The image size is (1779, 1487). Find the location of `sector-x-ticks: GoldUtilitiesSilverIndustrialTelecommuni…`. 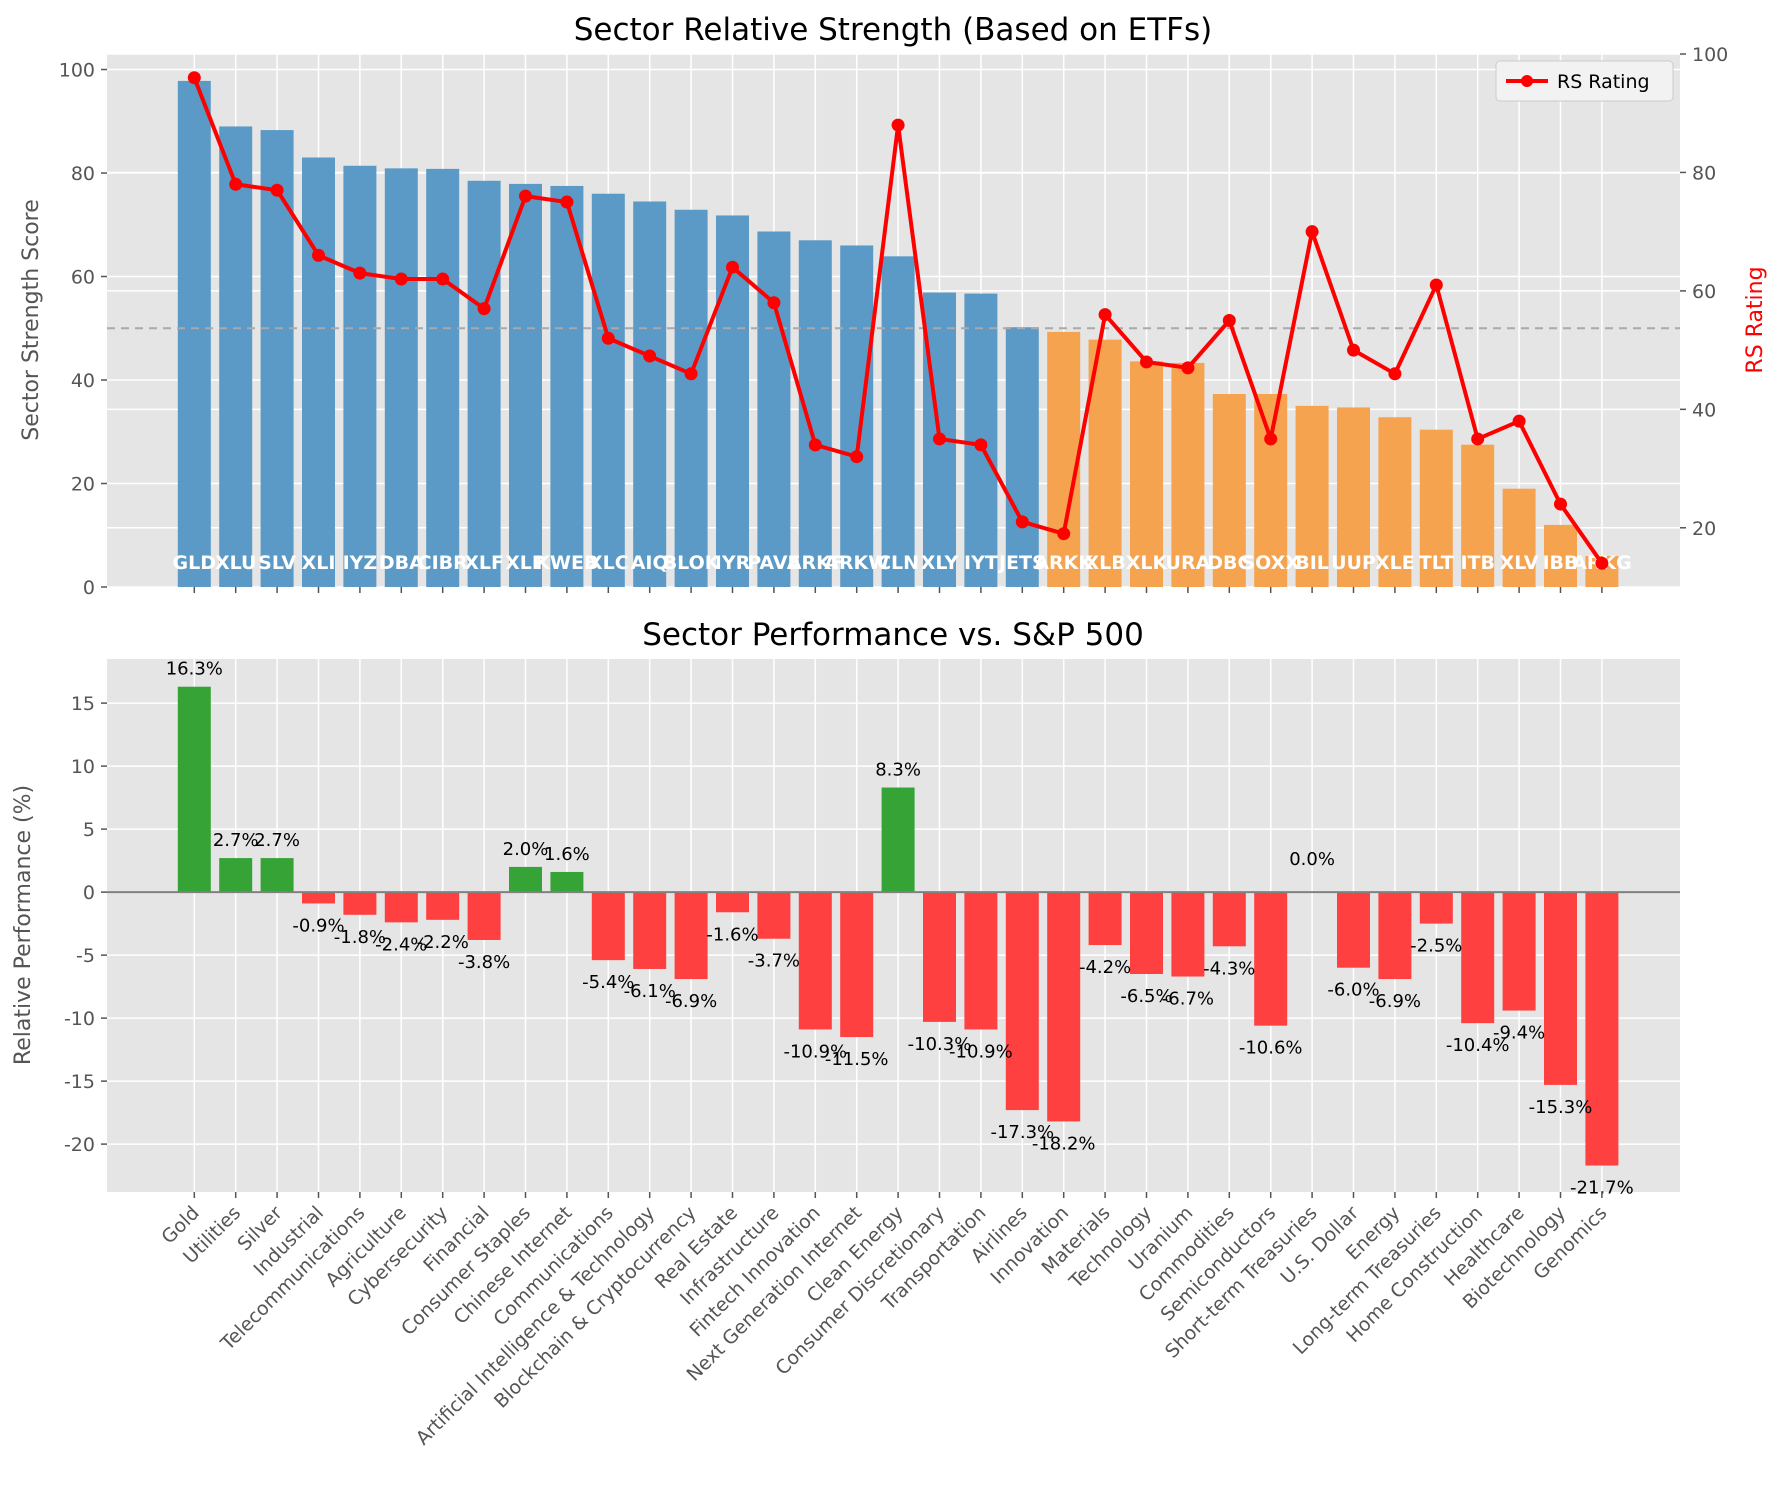

sector-x-ticks: GoldUtilitiesSilverIndustrialTelecommuni… is located at coordinates (884, 1321).